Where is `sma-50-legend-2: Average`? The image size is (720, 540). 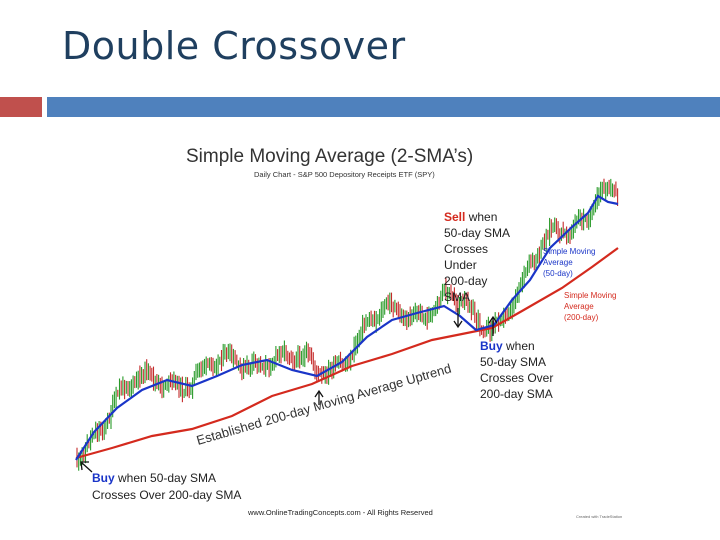
sma-50-legend-2: Average is located at coordinates (558, 262).